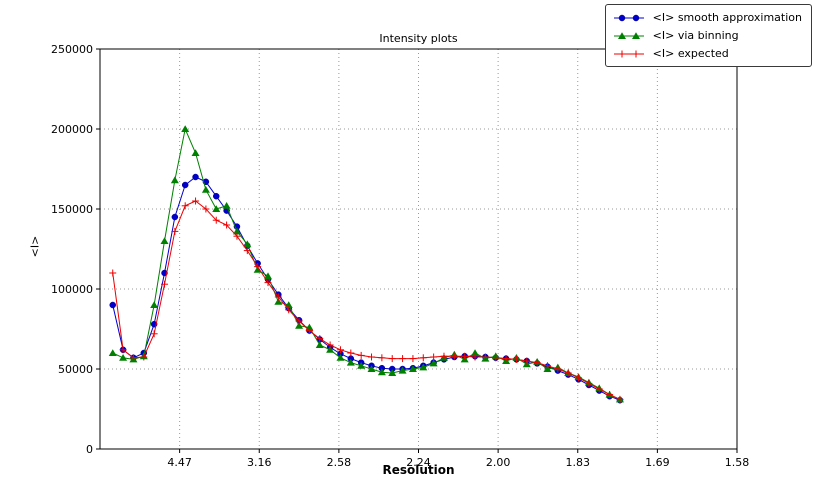  What do you see at coordinates (89, 449) in the screenshot?
I see `svg-text: 0` at bounding box center [89, 449].